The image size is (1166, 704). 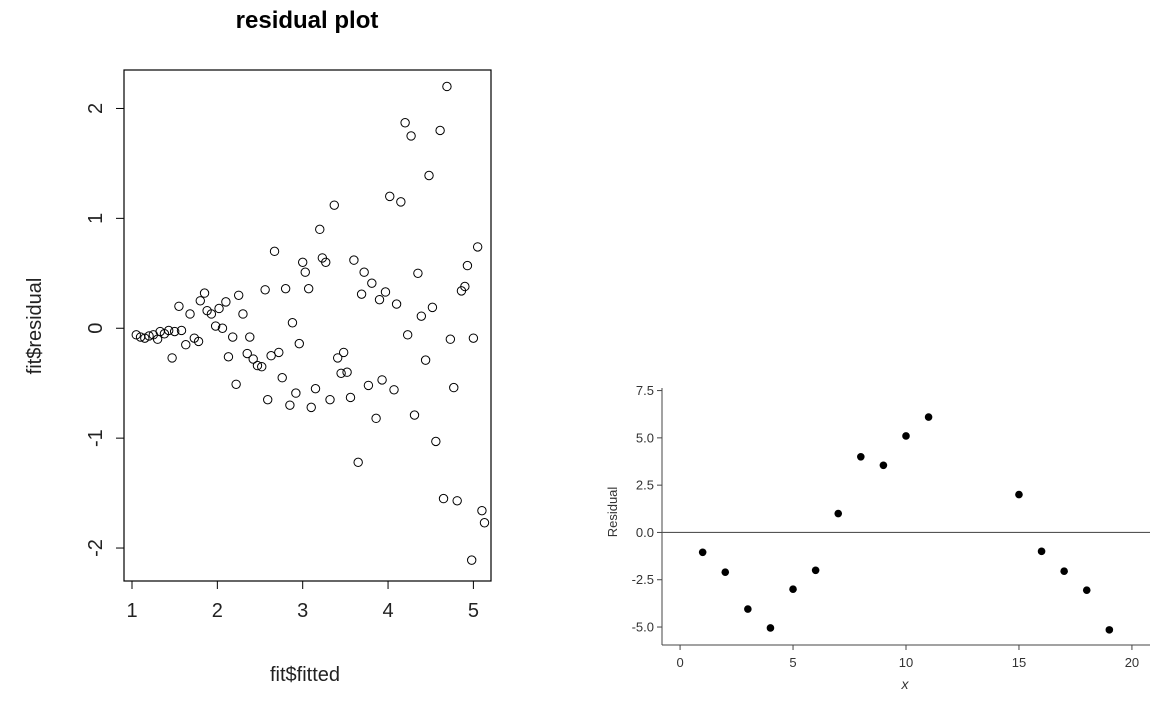 What do you see at coordinates (96, 218) in the screenshot?
I see `chart1-y-tick-label: 1` at bounding box center [96, 218].